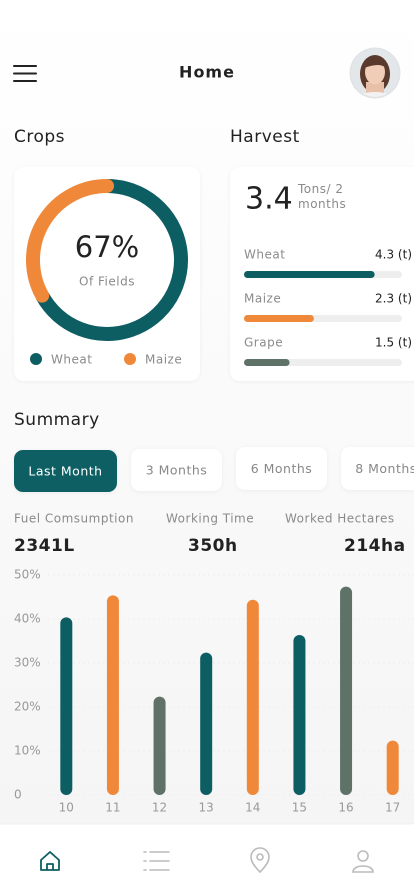  What do you see at coordinates (384, 468) in the screenshot?
I see `tab-label: 8 Months` at bounding box center [384, 468].